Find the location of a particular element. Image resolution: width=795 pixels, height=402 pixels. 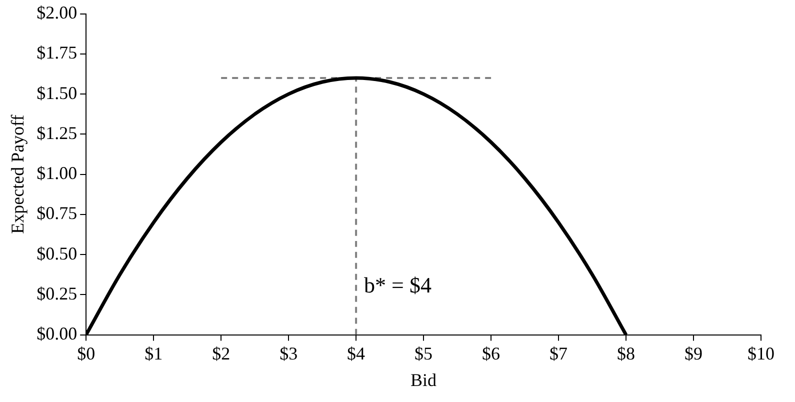

x-tick-label: $6 is located at coordinates (491, 353).